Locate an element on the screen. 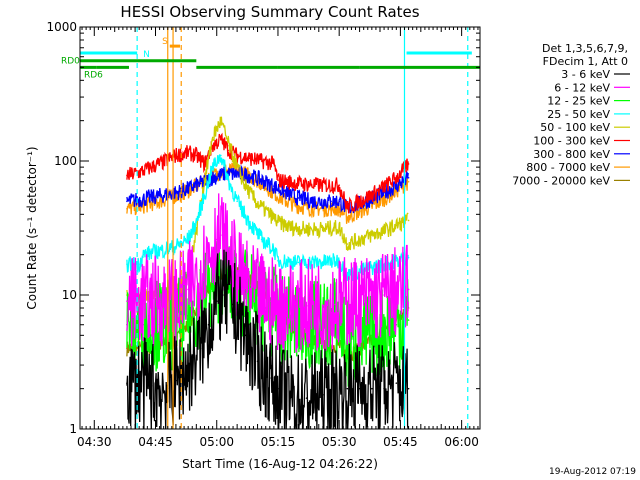 The image size is (640, 480). series-300-800-kev is located at coordinates (268, 189).